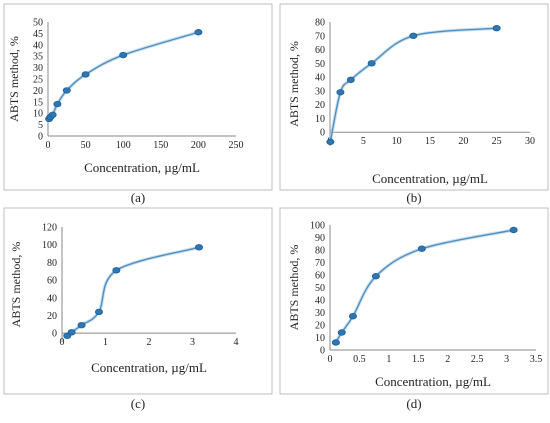 This screenshot has height=423, width=550. Describe the element at coordinates (86, 145) in the screenshot. I see `x-tick-label: 50` at that location.